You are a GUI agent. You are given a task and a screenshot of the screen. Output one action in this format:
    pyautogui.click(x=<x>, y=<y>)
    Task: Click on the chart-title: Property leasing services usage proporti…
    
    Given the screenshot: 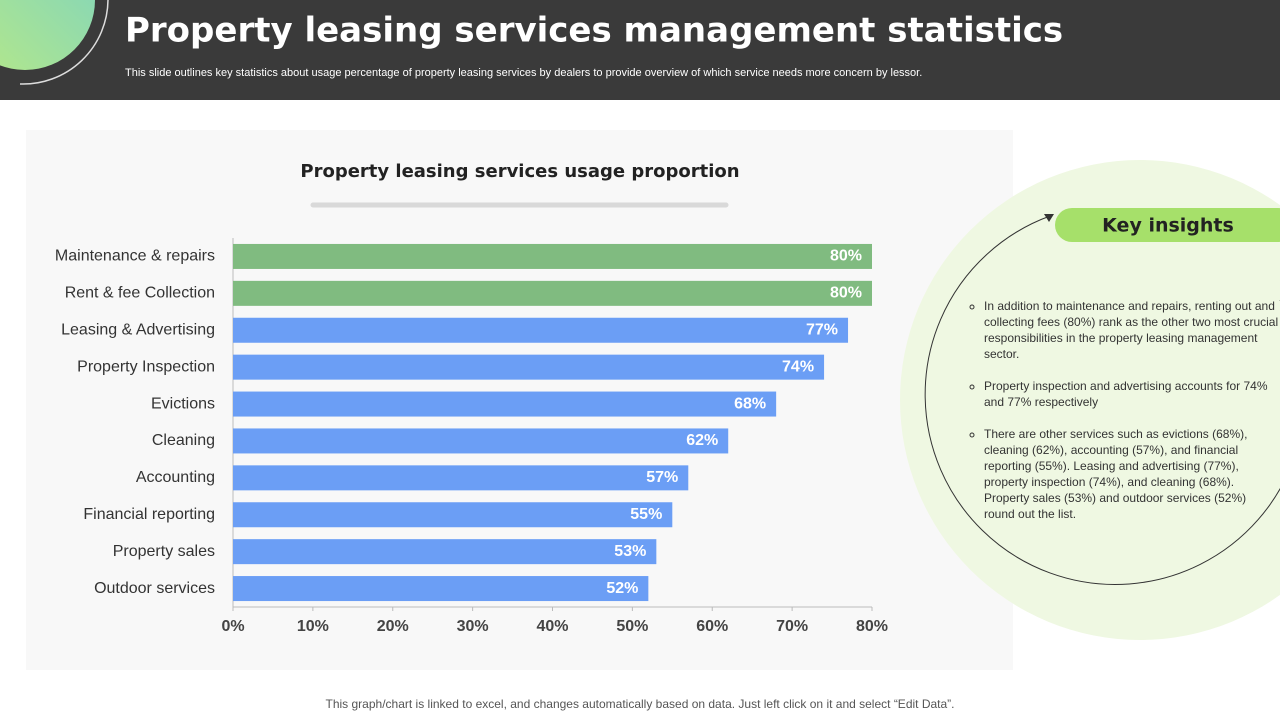 What is the action you would take?
    pyautogui.click(x=519, y=171)
    